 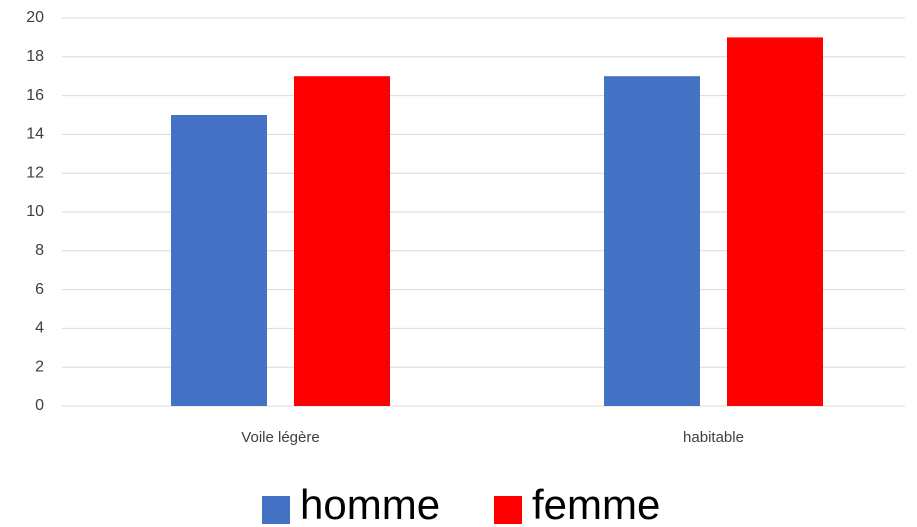 I want to click on x-tick-label: Voile légère, so click(x=280, y=437).